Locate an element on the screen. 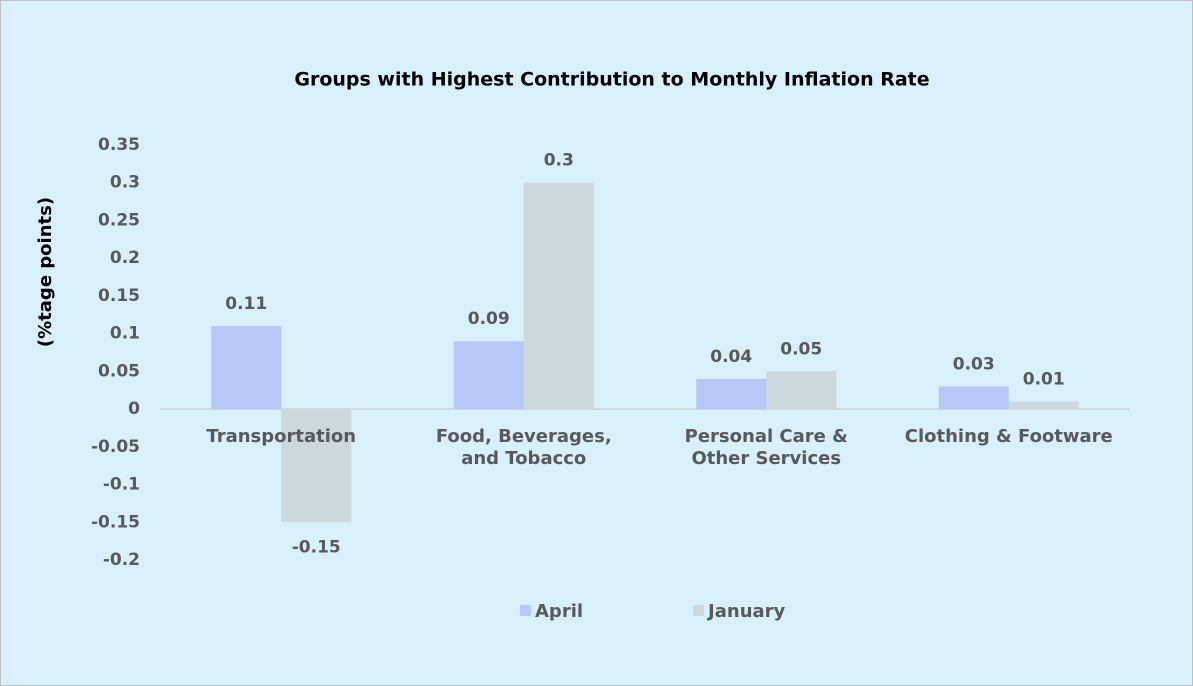 This screenshot has height=686, width=1193. y-tick-label: 0.35 is located at coordinates (119, 145).